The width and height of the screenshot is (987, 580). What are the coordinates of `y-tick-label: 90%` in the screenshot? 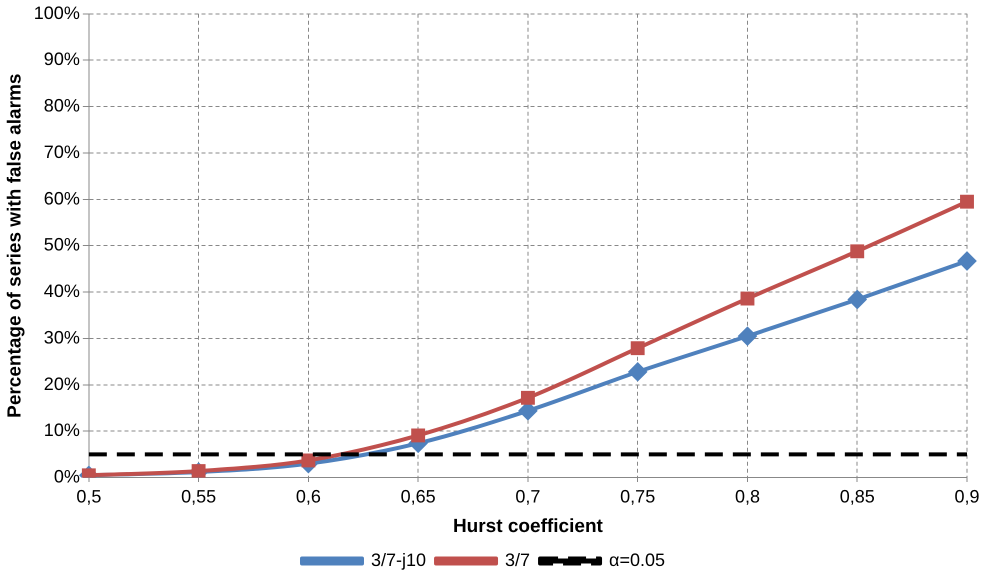 It's located at (62, 59).